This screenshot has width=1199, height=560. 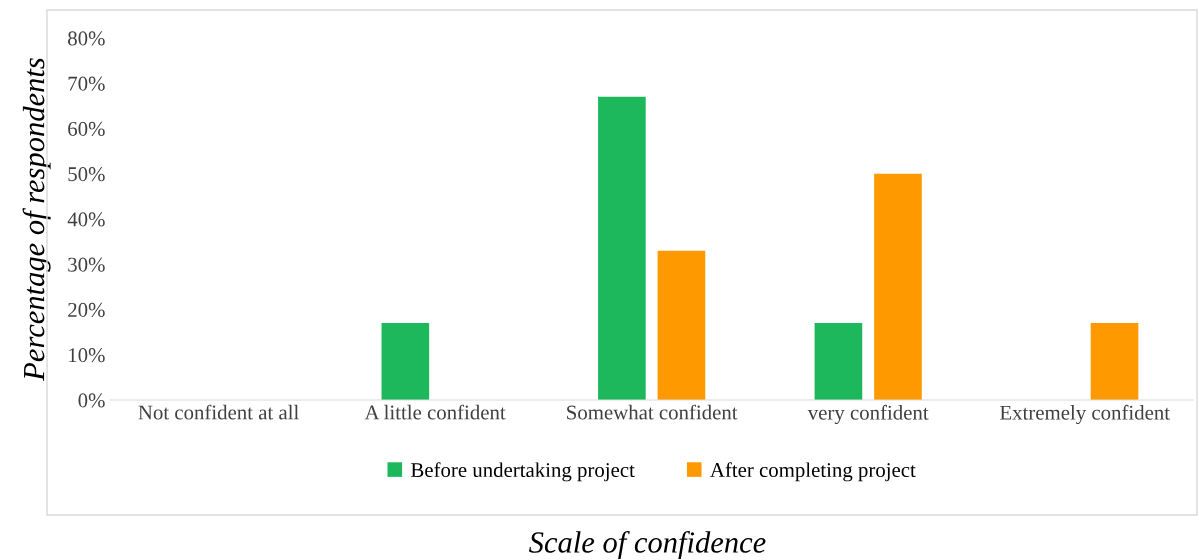 I want to click on y-tick-label: 50%, so click(x=86, y=174).